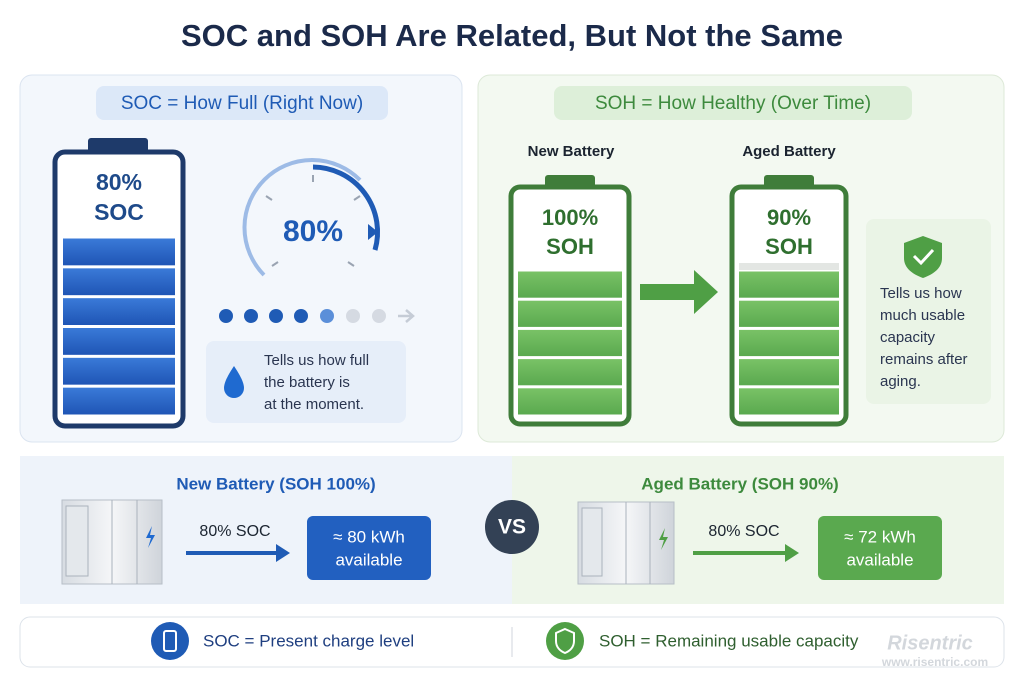 This screenshot has width=1024, height=683. What do you see at coordinates (880, 536) in the screenshot?
I see `result-line: ≈ 72 kWh` at bounding box center [880, 536].